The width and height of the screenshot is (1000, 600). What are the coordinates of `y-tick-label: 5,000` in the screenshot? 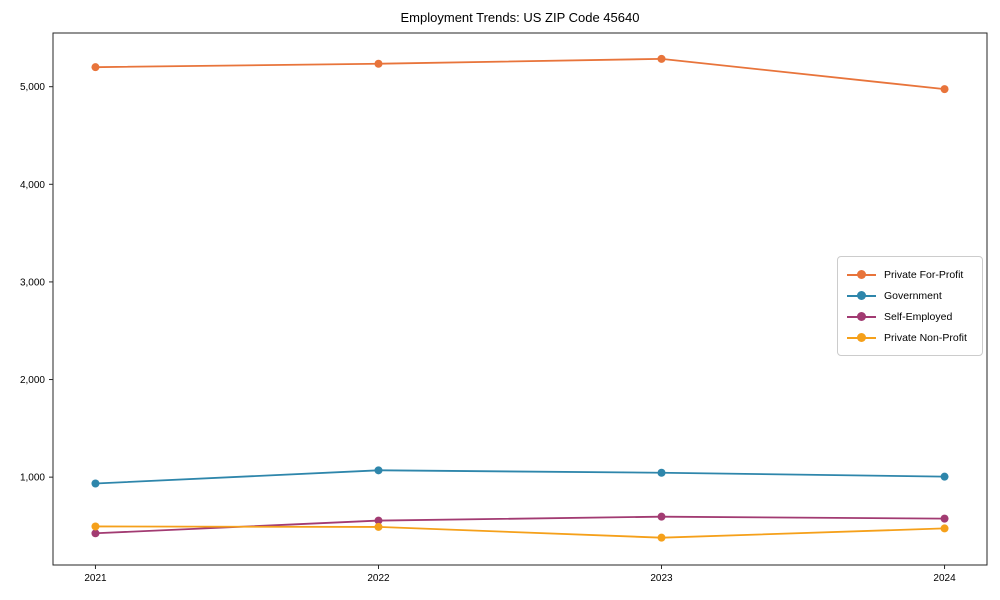 It's located at (32, 87).